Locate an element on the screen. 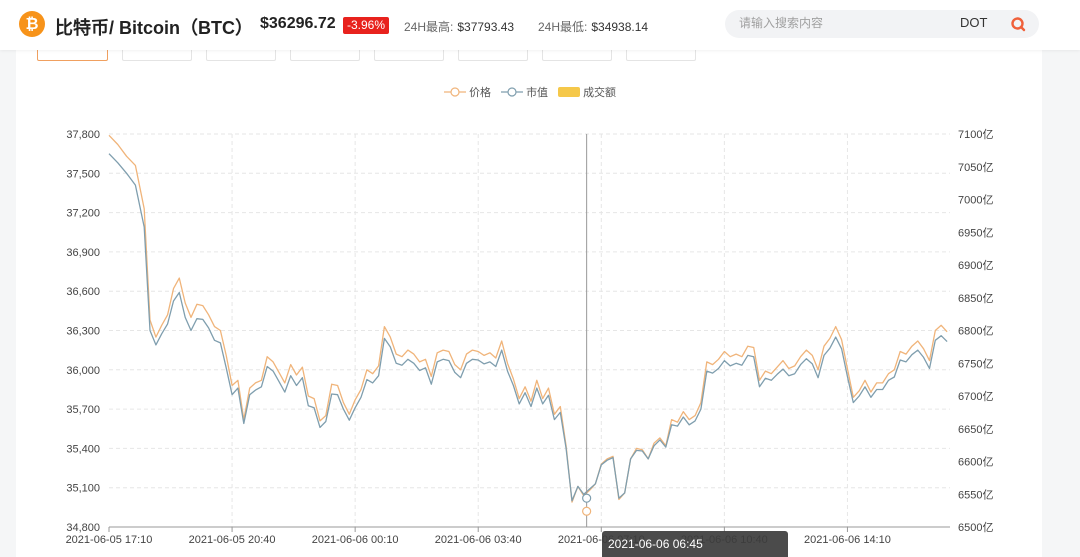 The height and width of the screenshot is (557, 1080). y-left-tick-label: 35,100 is located at coordinates (83, 489).